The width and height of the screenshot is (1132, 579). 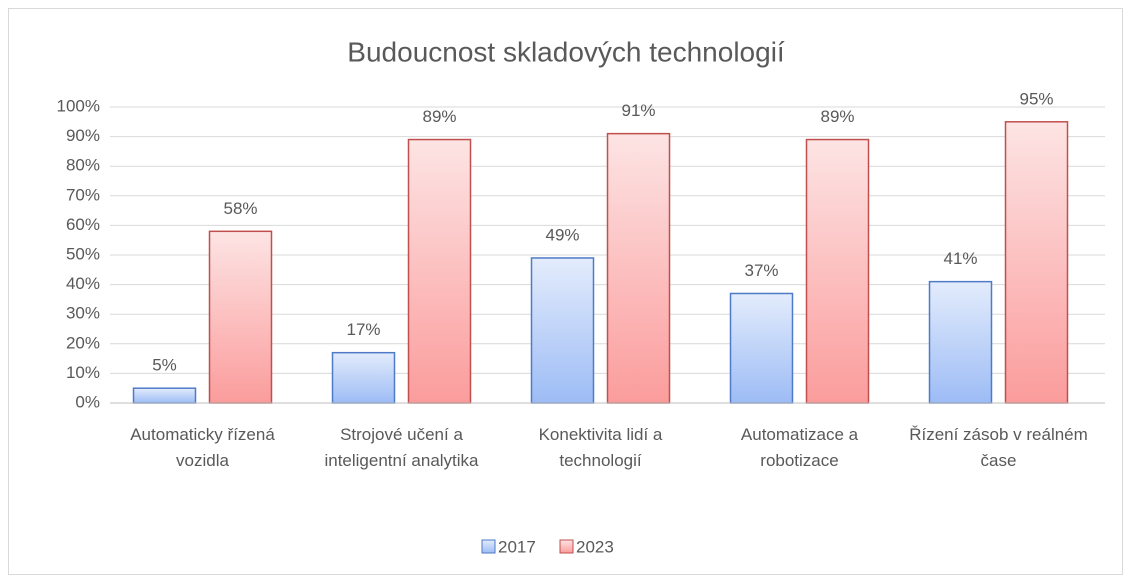 I want to click on legend-label: 2023, so click(x=595, y=546).